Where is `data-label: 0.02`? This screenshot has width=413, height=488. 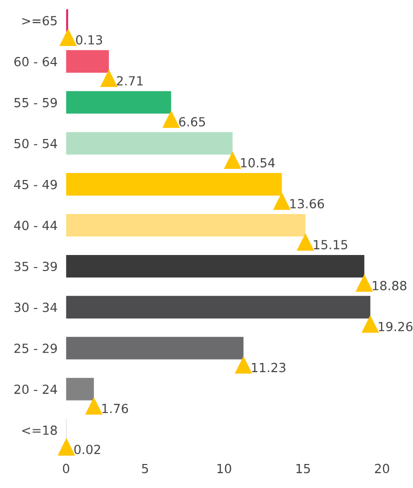
data-label: 0.02 is located at coordinates (87, 449).